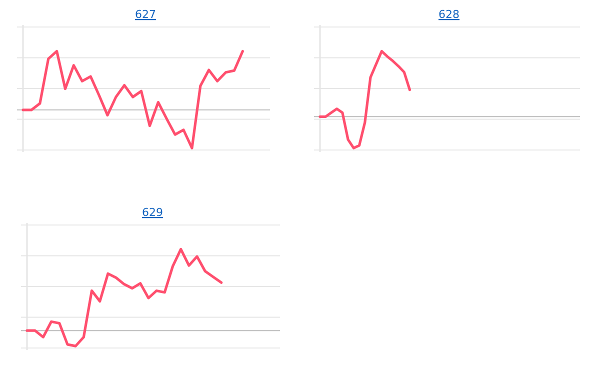 This screenshot has height=370, width=596. I want to click on chart-title: 628, so click(449, 14).